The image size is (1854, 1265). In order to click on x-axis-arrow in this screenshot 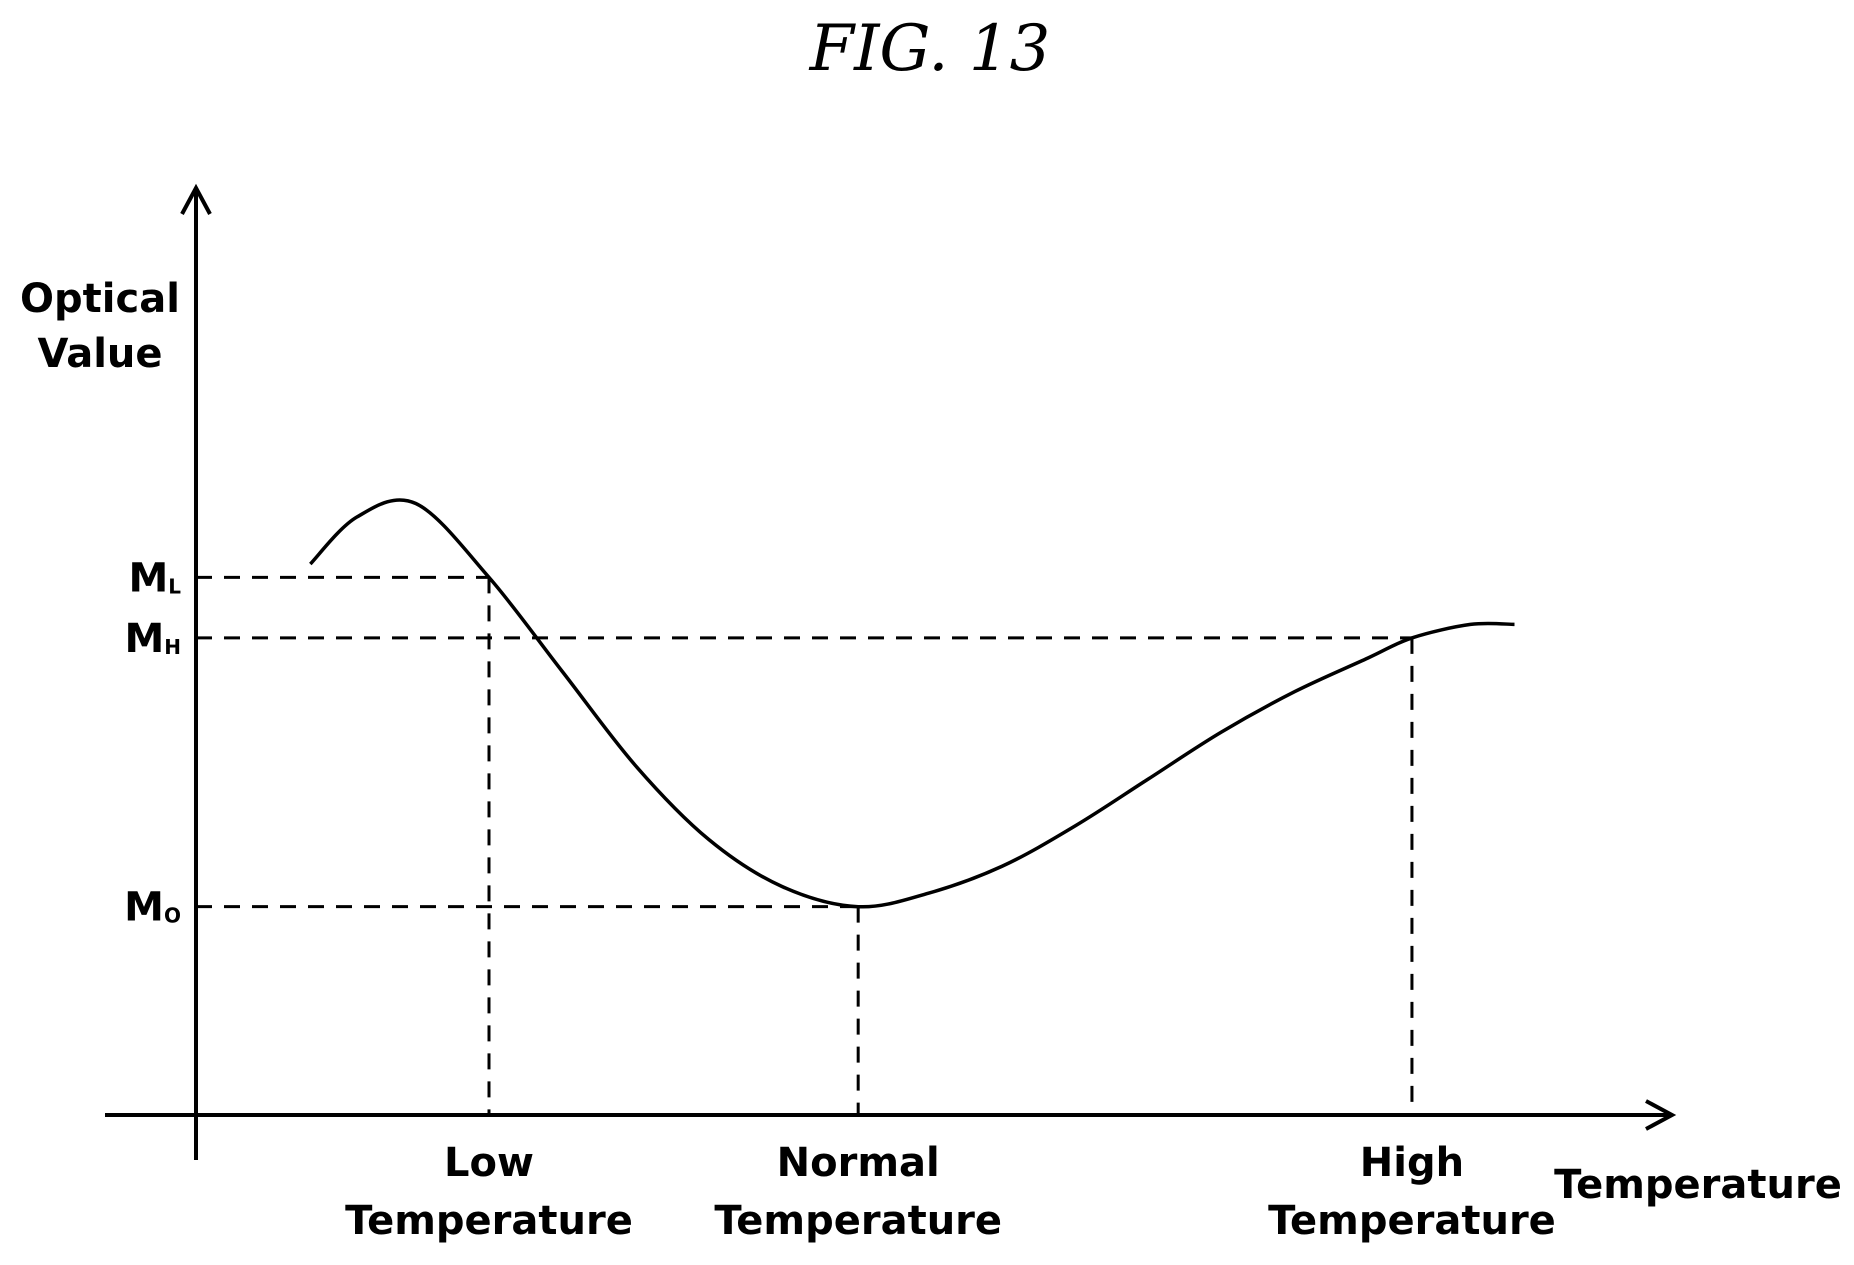, I will do `click(1661, 1115)`.